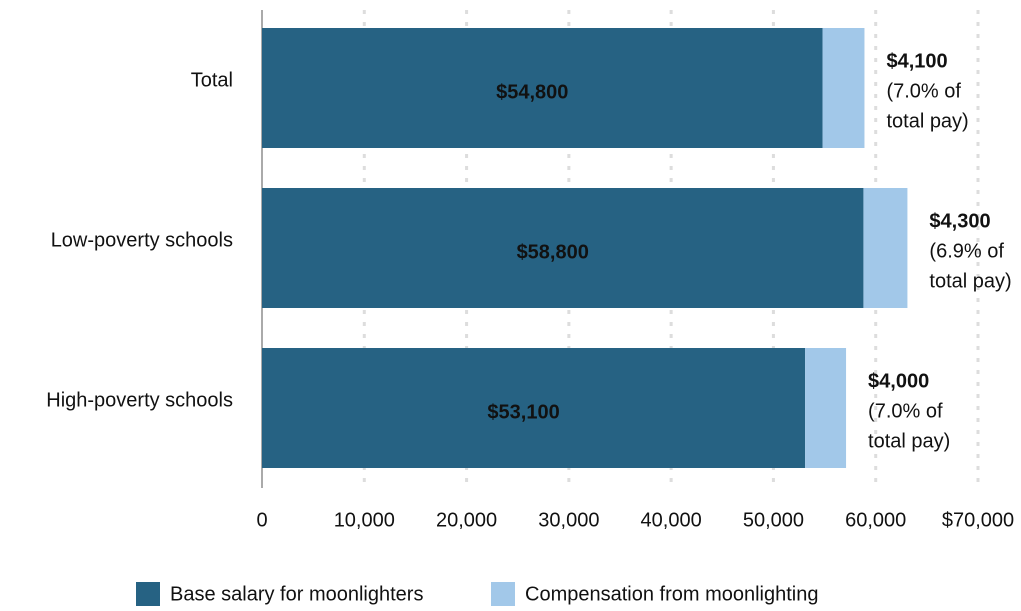  What do you see at coordinates (672, 594) in the screenshot?
I see `legend-label: Compensation from moonlighting` at bounding box center [672, 594].